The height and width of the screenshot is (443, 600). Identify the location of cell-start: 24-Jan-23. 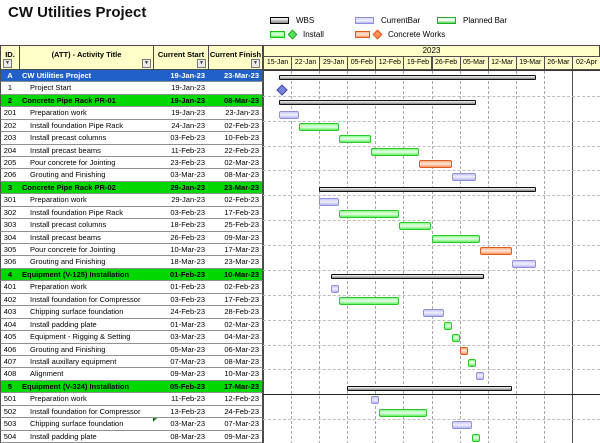
(181, 126).